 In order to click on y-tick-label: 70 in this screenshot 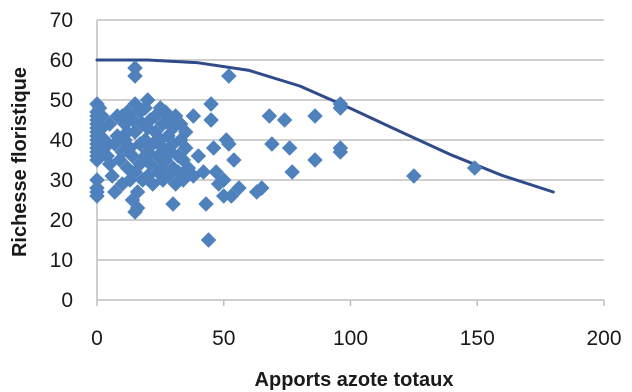, I will do `click(61, 20)`.